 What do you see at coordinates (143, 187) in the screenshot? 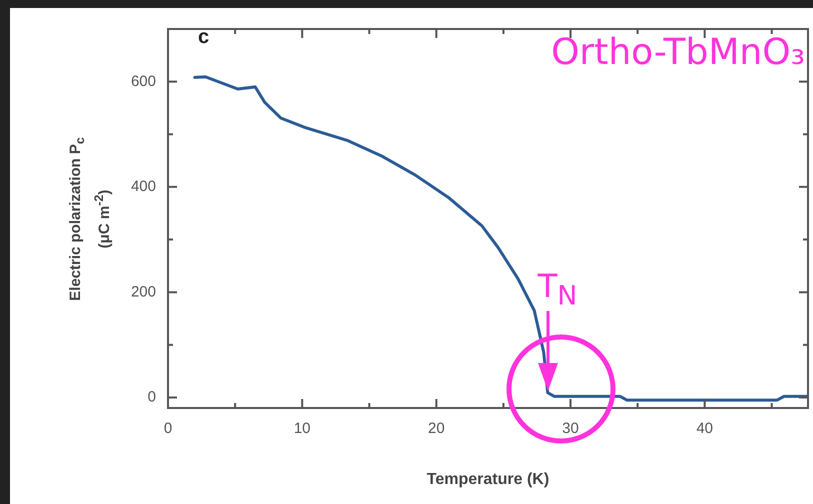
I see `y-tick-label: 400` at bounding box center [143, 187].